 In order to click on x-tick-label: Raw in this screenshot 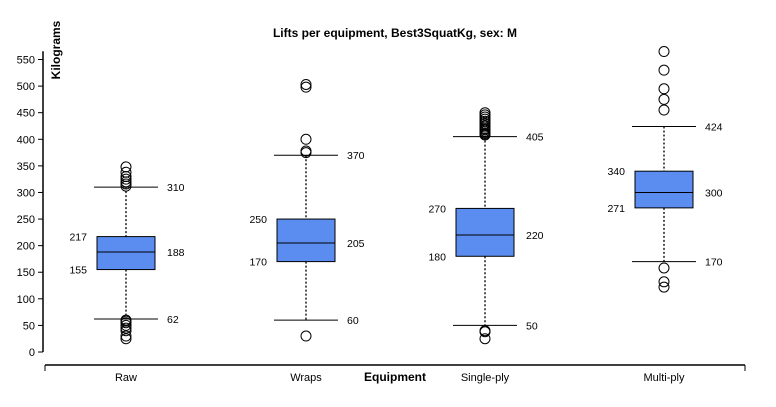, I will do `click(126, 378)`.